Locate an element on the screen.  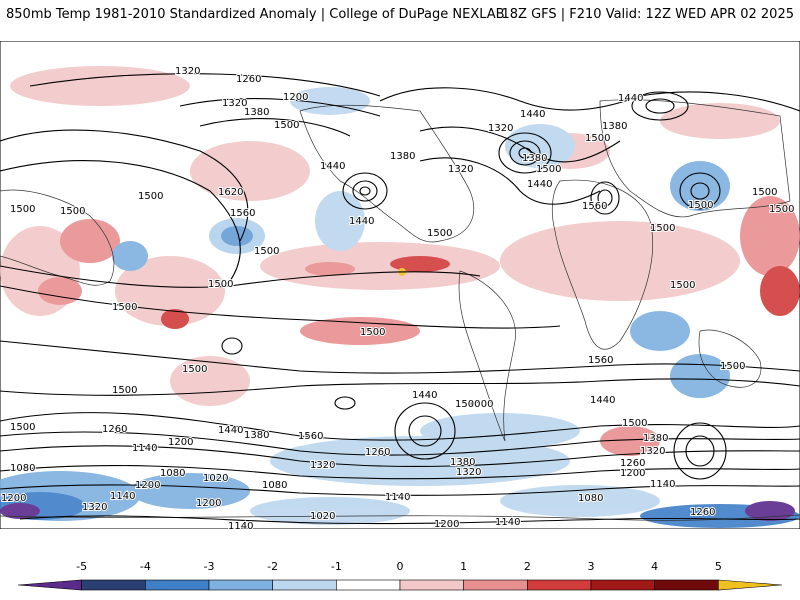
colorbar-tick-label: -5 is located at coordinates (82, 566).